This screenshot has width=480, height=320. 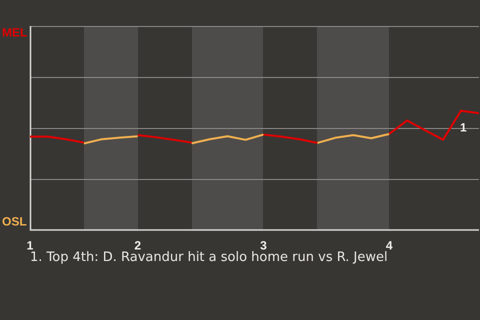 I want to click on text: OSL, so click(x=14, y=221).